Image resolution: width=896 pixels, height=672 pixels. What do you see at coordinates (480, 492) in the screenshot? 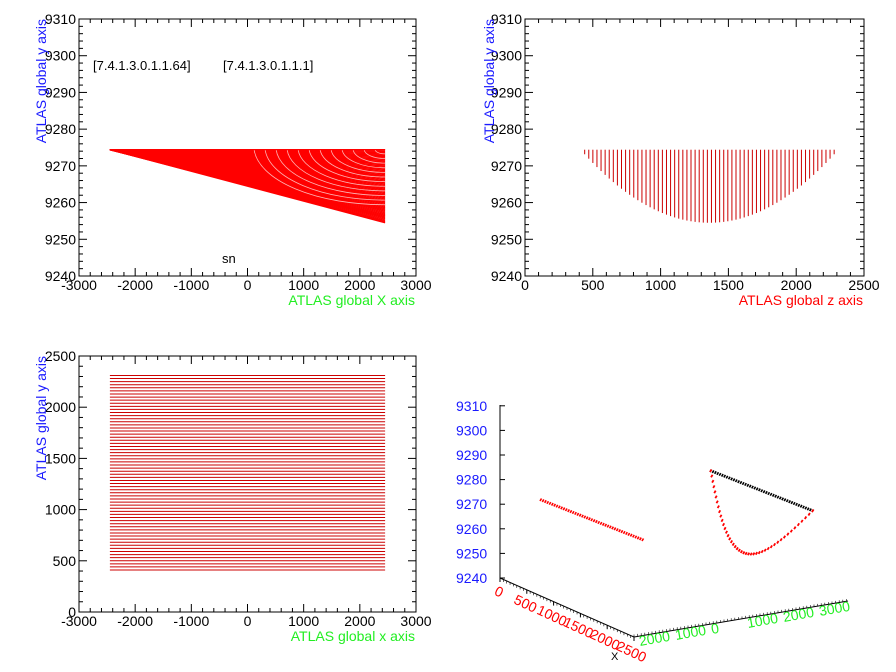
I see `vertical-axis-ticks: 9240 9250 9260 9270 9280 9290 9300 9310` at bounding box center [480, 492].